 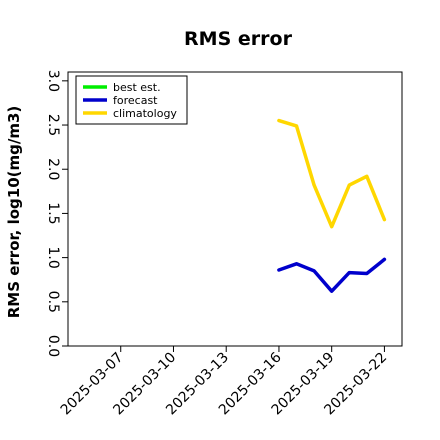 I want to click on y-tick-label: 0.0, so click(x=53, y=346).